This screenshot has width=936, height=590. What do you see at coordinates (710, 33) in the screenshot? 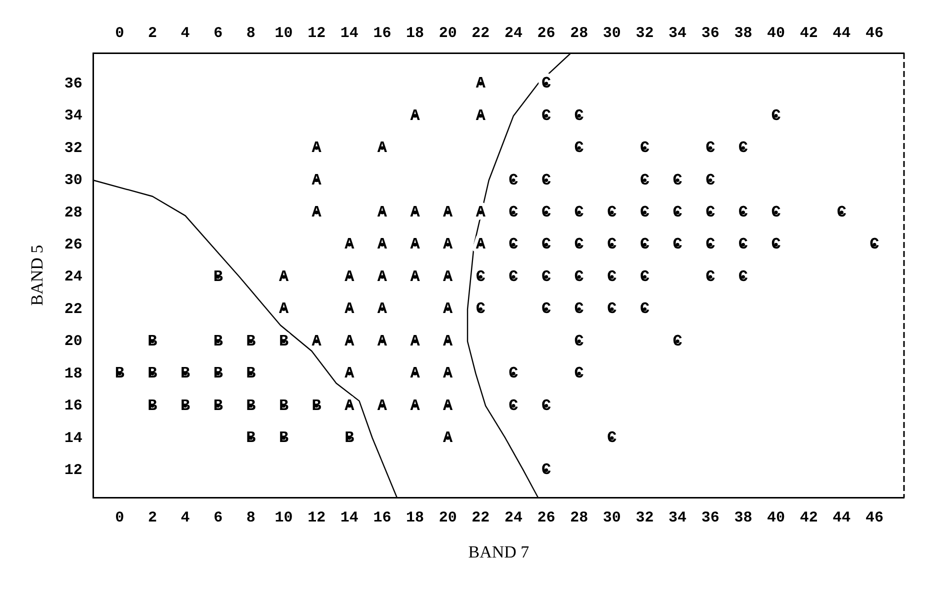
I see `x2-tick-label: 36` at bounding box center [710, 33].